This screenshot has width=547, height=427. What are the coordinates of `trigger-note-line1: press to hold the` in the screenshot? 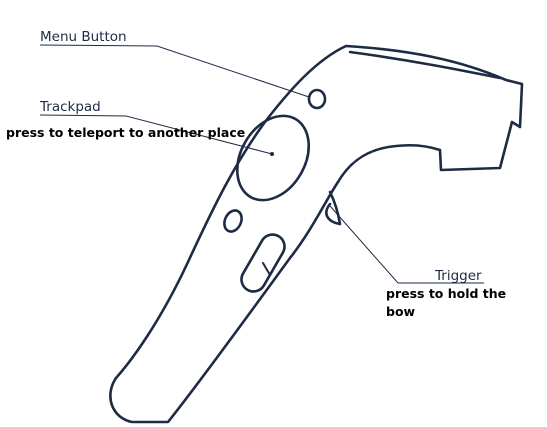 It's located at (446, 293).